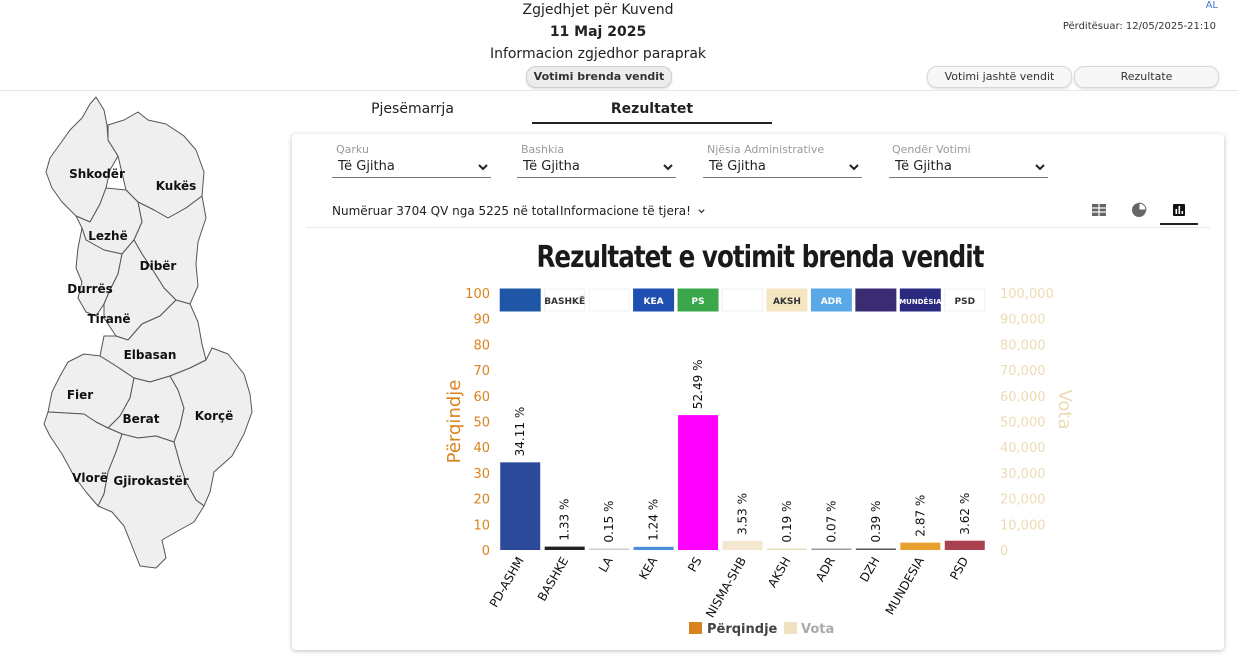  I want to click on bar-dzh, so click(875, 549).